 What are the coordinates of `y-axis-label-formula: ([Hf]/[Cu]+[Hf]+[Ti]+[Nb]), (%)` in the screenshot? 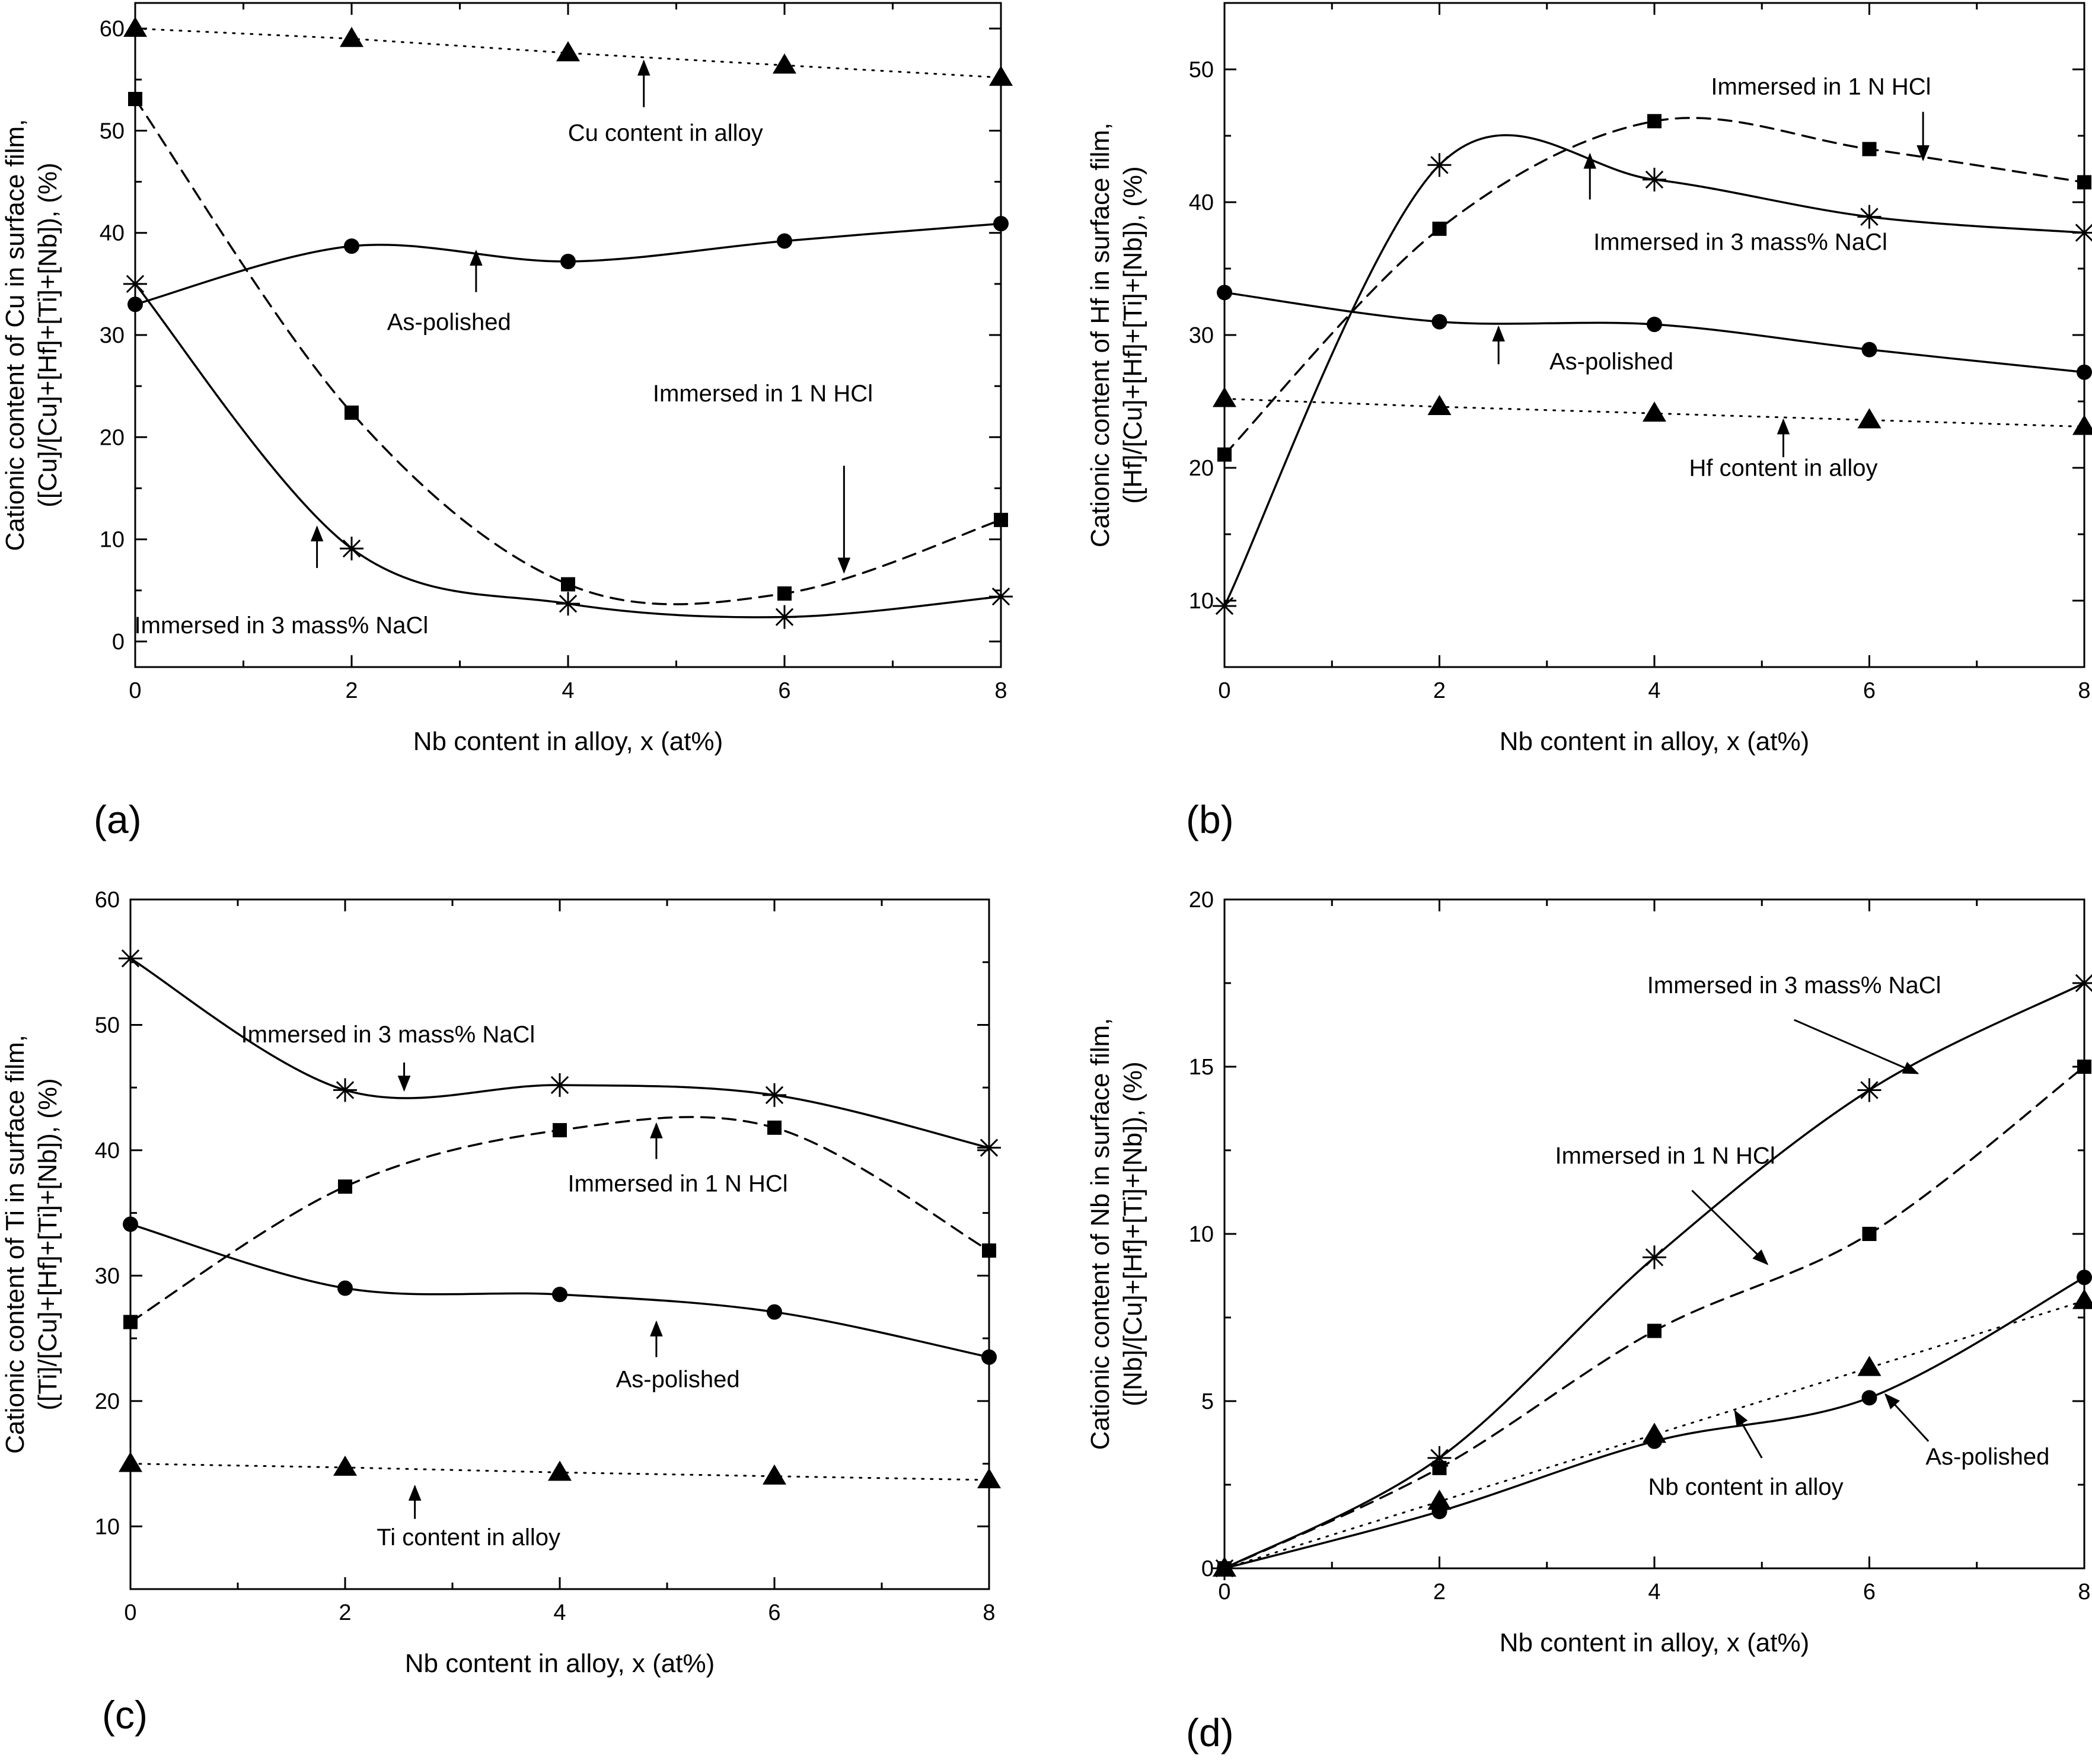 It's located at (1132, 334).